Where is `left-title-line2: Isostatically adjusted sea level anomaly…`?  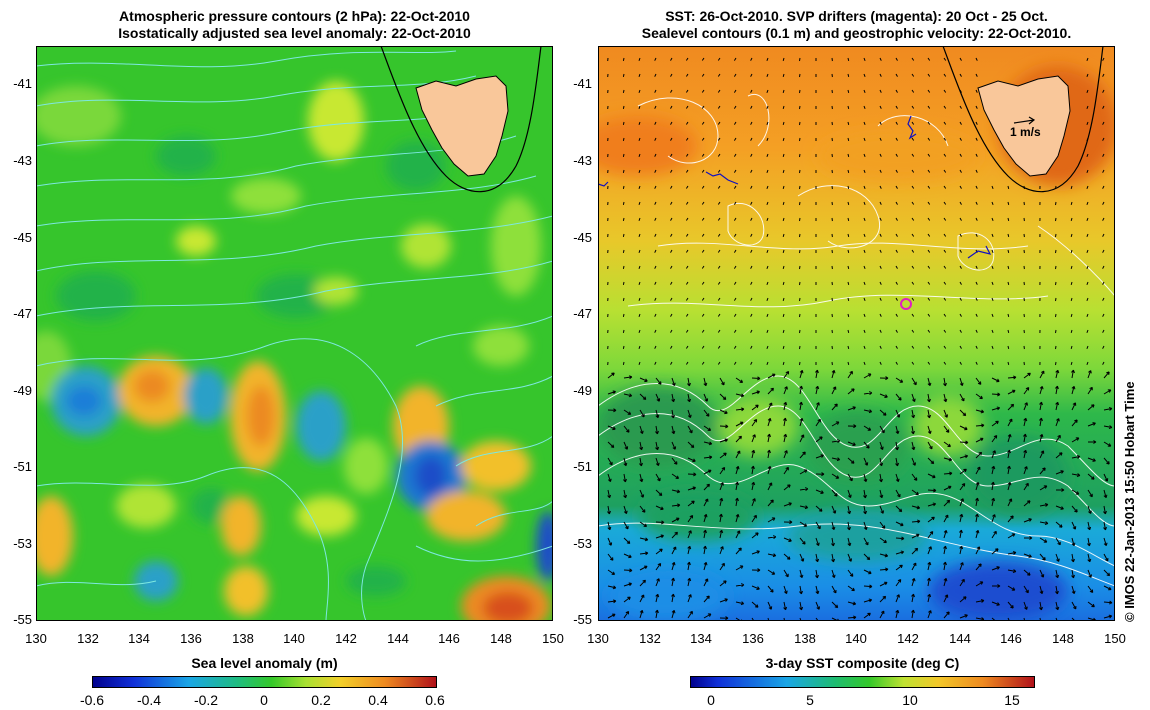
left-title-line2: Isostatically adjusted sea level anomaly… is located at coordinates (294, 33).